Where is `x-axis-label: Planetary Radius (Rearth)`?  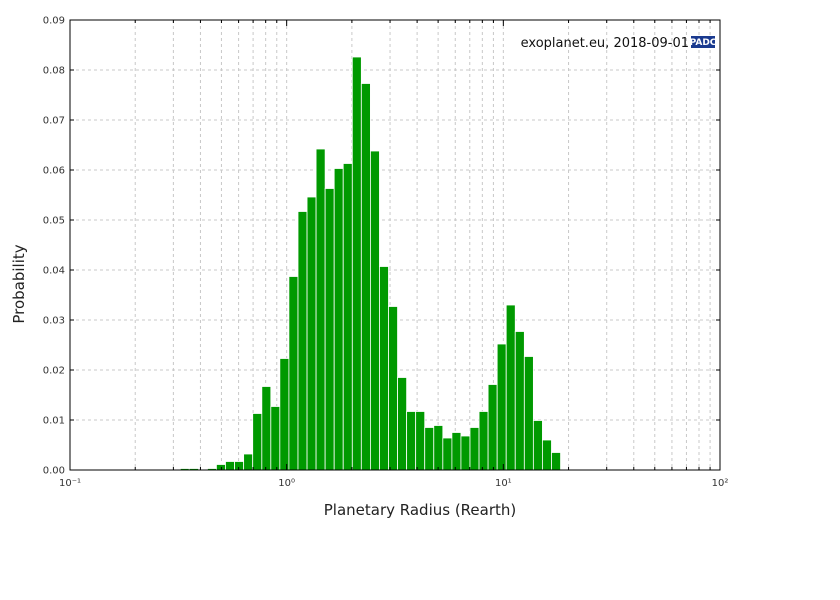
x-axis-label: Planetary Radius (Rearth) is located at coordinates (420, 510).